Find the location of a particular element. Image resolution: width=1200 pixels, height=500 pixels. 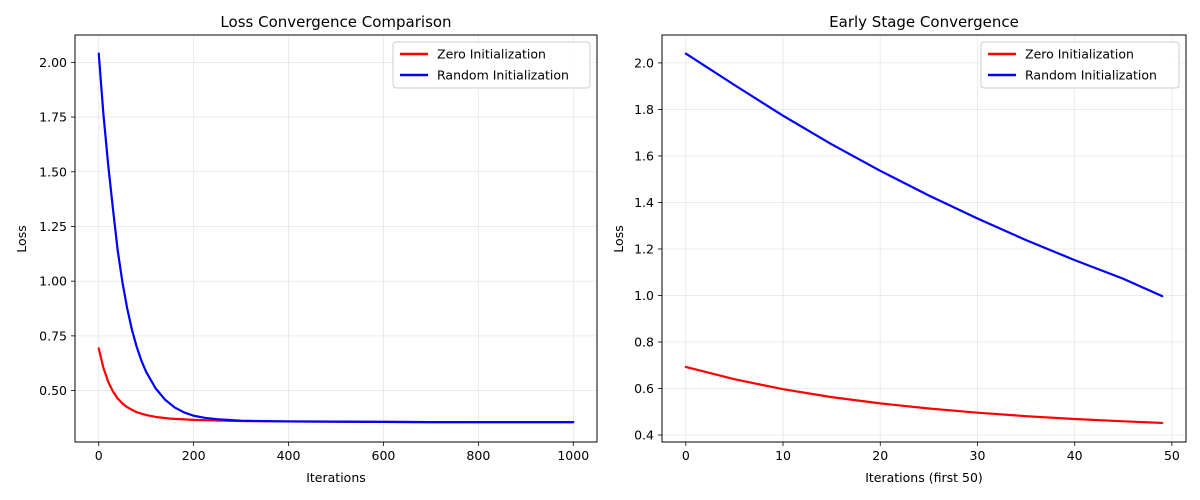

x-tick-label: 1000 is located at coordinates (573, 455).